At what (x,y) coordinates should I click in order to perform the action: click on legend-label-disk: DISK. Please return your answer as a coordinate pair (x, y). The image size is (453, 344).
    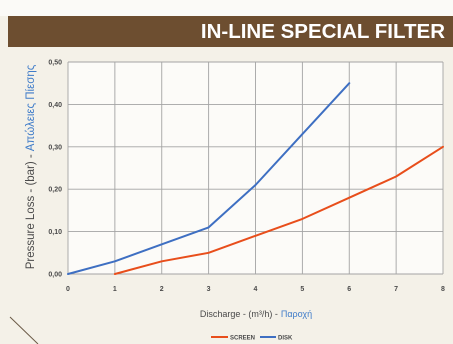
    Looking at the image, I should click on (285, 338).